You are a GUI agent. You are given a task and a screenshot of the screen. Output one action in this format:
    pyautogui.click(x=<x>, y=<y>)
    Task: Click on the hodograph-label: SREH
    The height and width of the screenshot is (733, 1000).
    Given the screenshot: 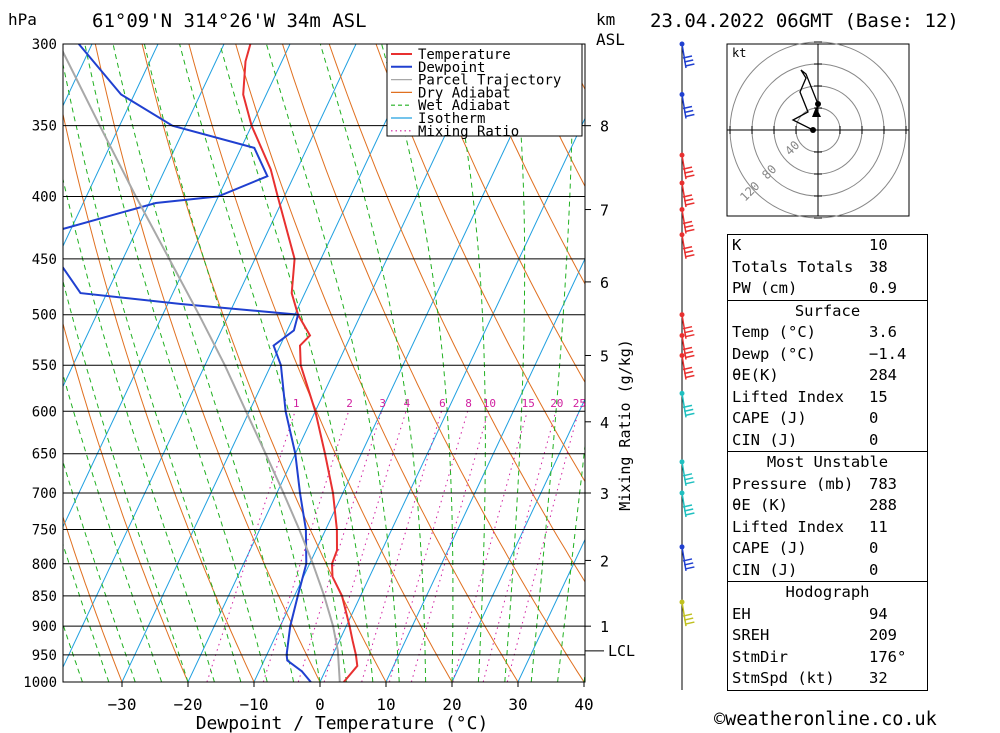 What is the action you would take?
    pyautogui.click(x=751, y=635)
    